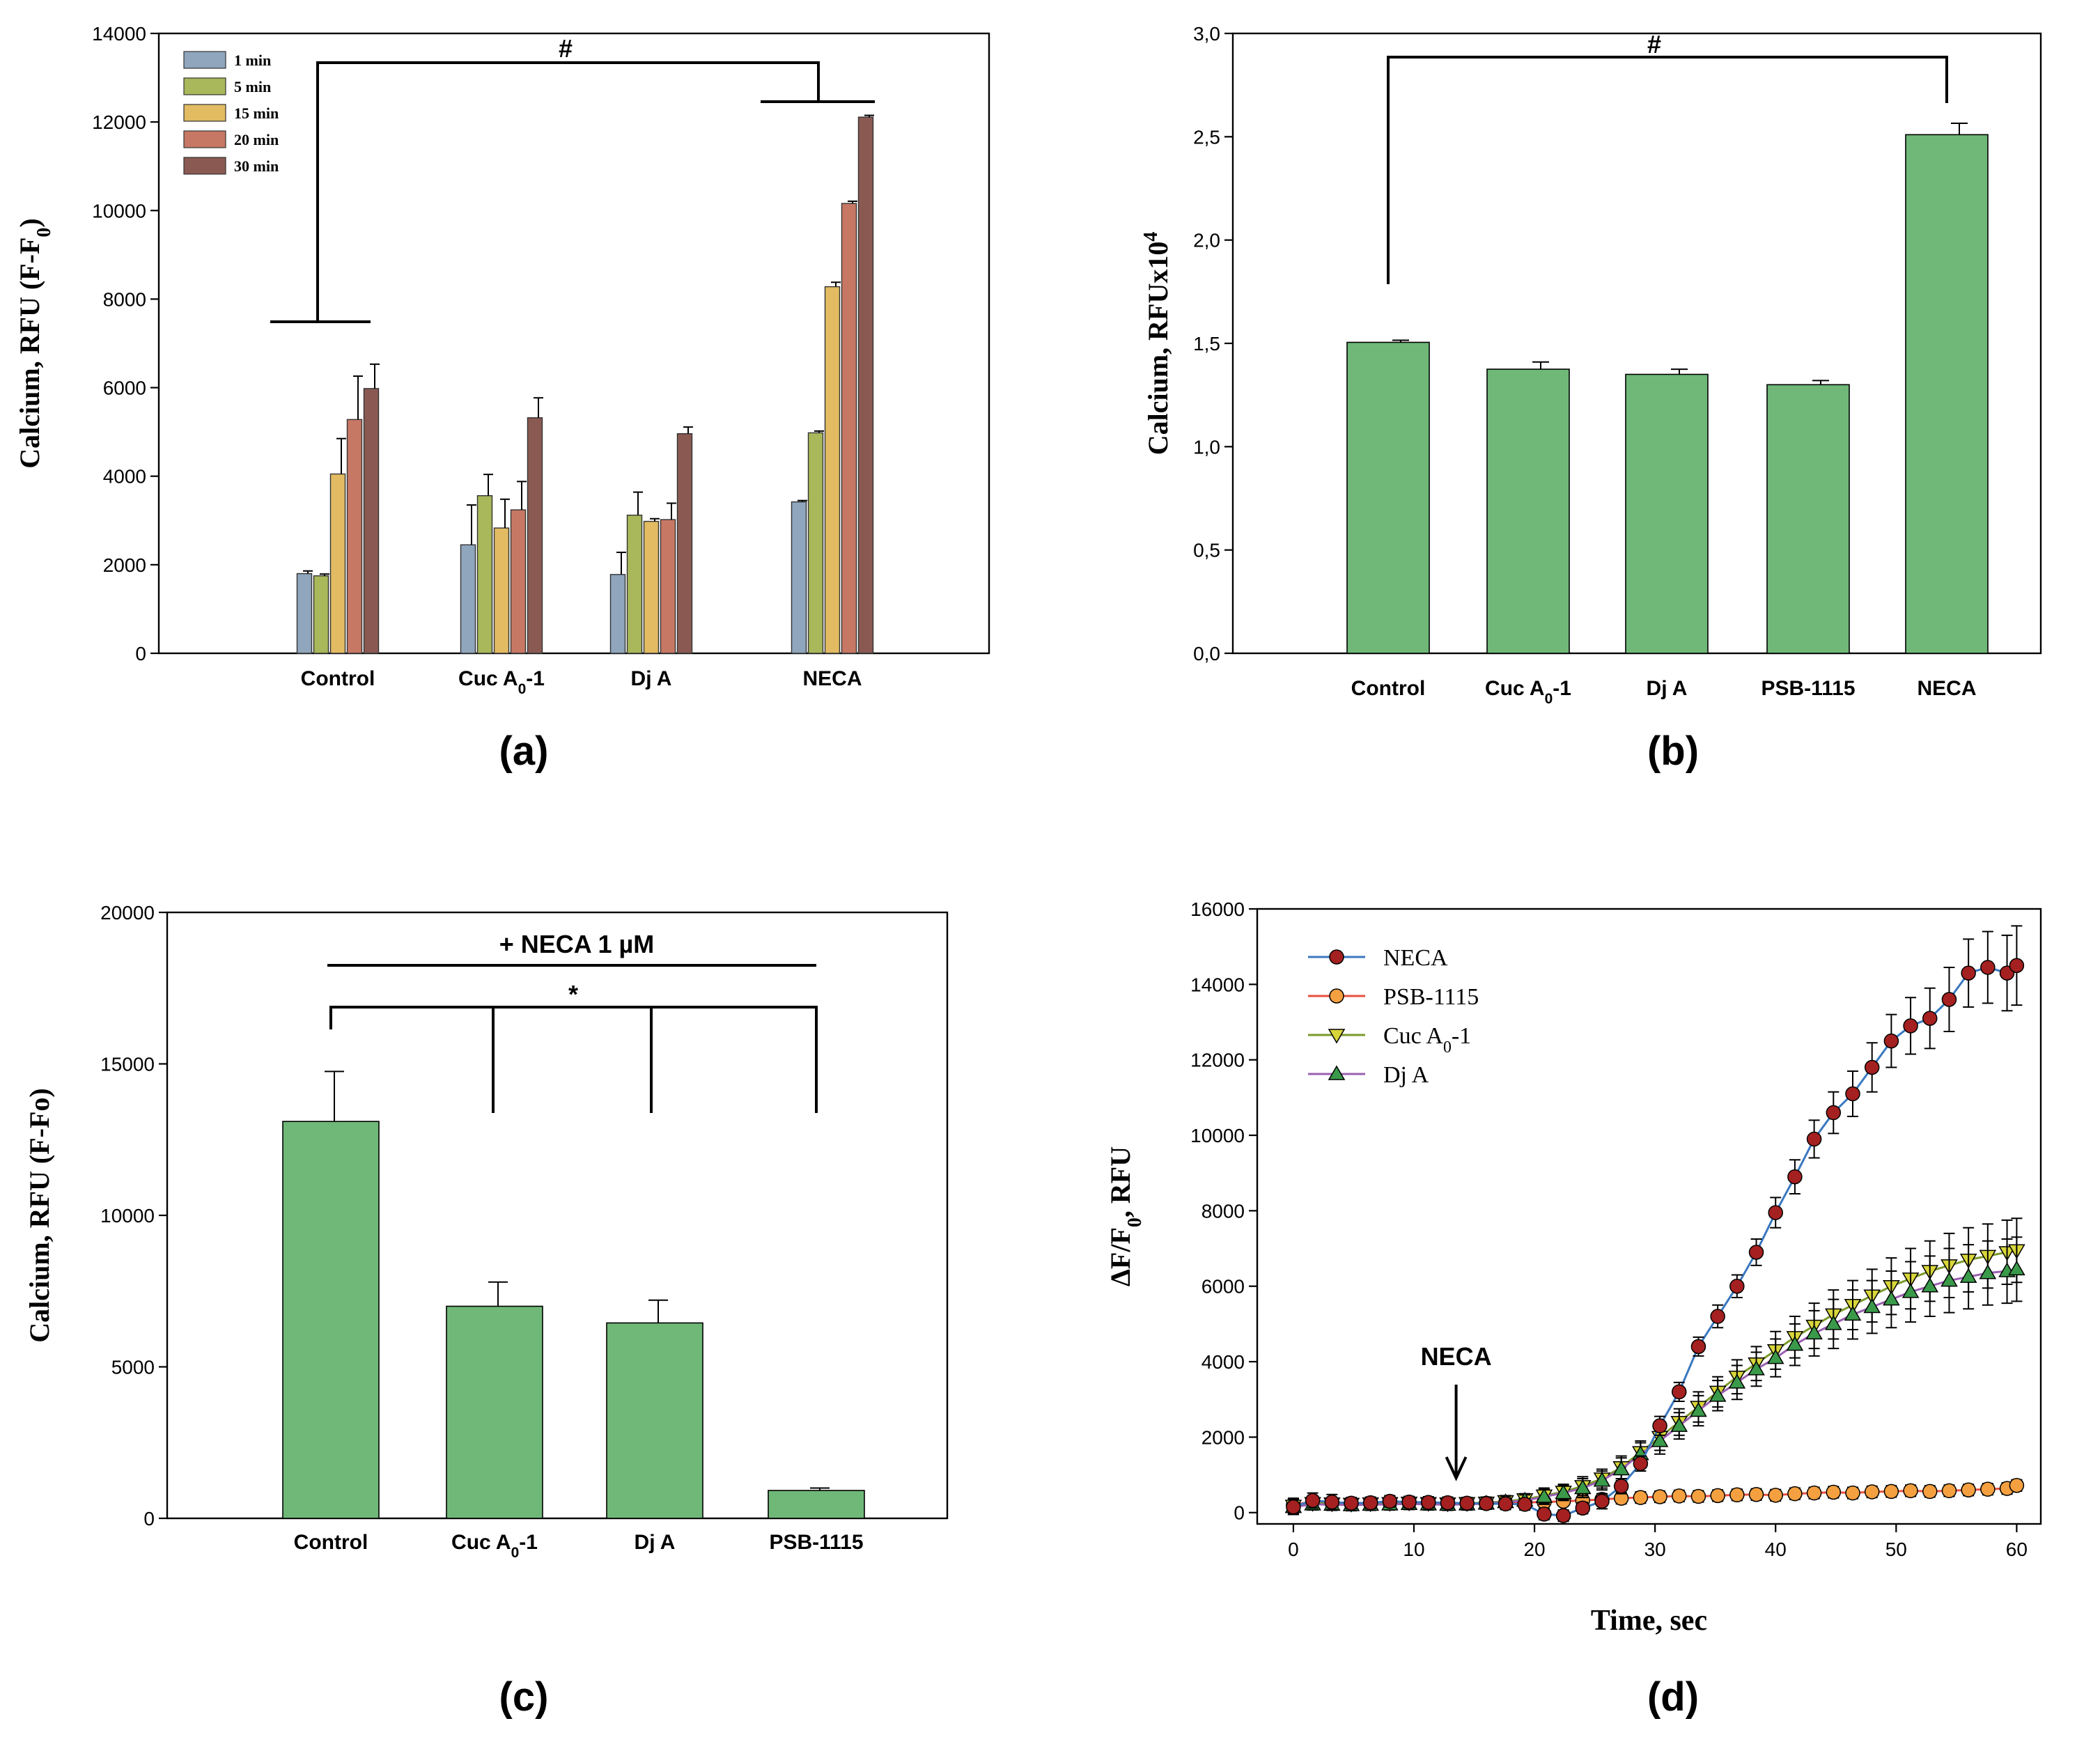 The image size is (2100, 1744). I want to click on y-tick-label-c: 5000, so click(133, 1367).